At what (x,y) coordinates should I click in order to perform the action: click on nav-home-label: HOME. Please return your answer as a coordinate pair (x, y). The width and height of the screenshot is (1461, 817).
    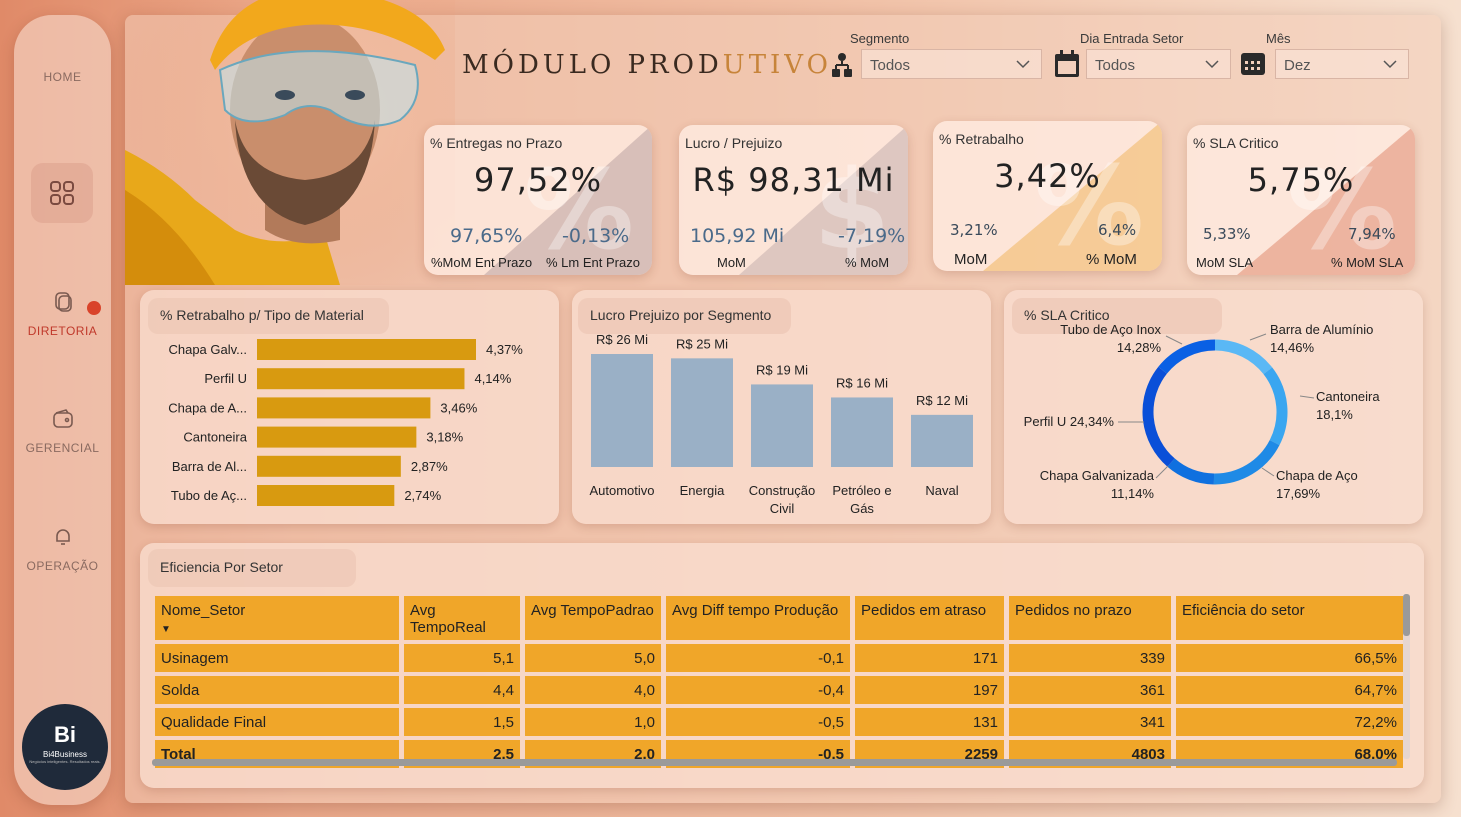
    Looking at the image, I should click on (62, 77).